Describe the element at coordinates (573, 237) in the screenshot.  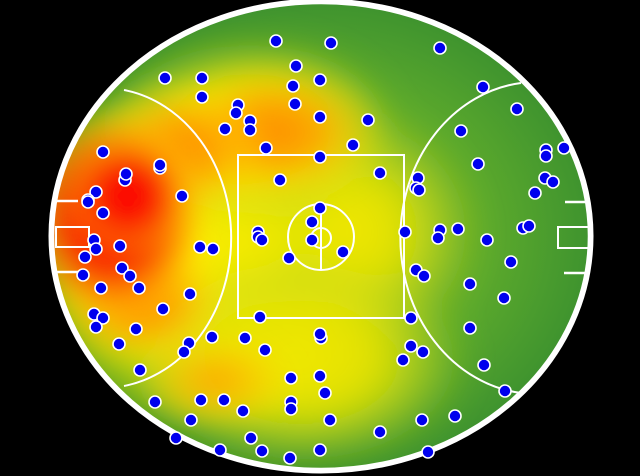
I see `right-goal-square` at that location.